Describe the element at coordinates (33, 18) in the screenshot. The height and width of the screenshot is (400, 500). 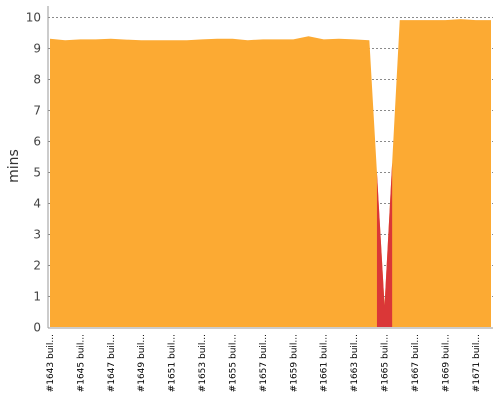
I see `y-tick-label: 10` at that location.